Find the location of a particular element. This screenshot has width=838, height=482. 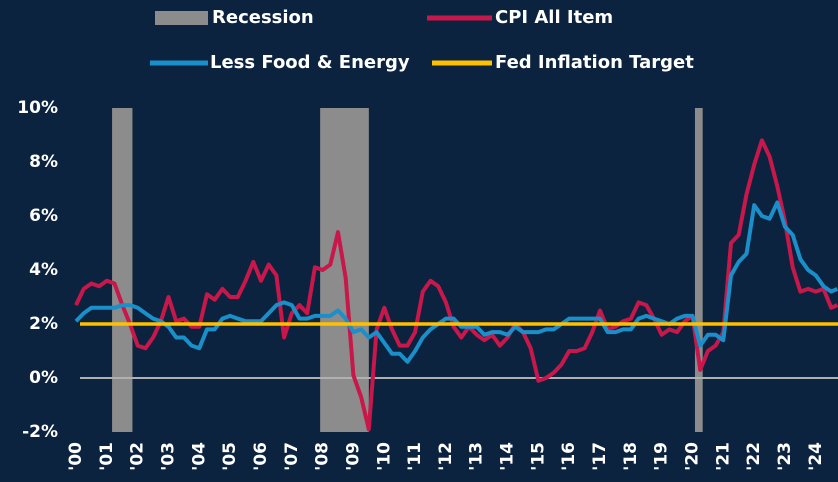

x-tick-label: '17 is located at coordinates (600, 456).